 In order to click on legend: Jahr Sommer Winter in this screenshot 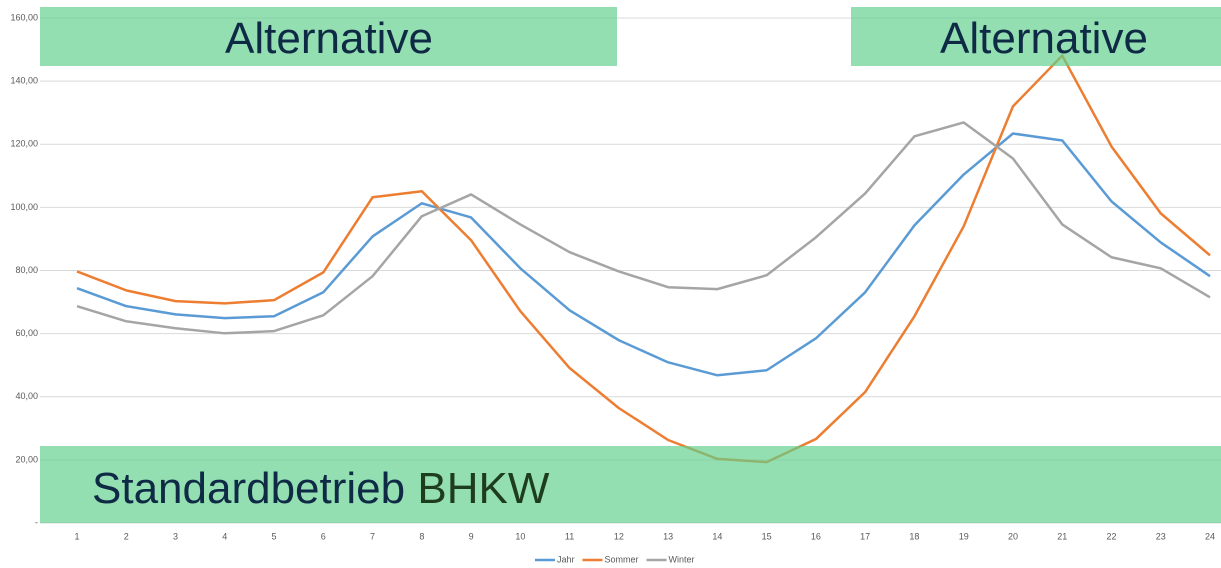, I will do `click(615, 559)`.